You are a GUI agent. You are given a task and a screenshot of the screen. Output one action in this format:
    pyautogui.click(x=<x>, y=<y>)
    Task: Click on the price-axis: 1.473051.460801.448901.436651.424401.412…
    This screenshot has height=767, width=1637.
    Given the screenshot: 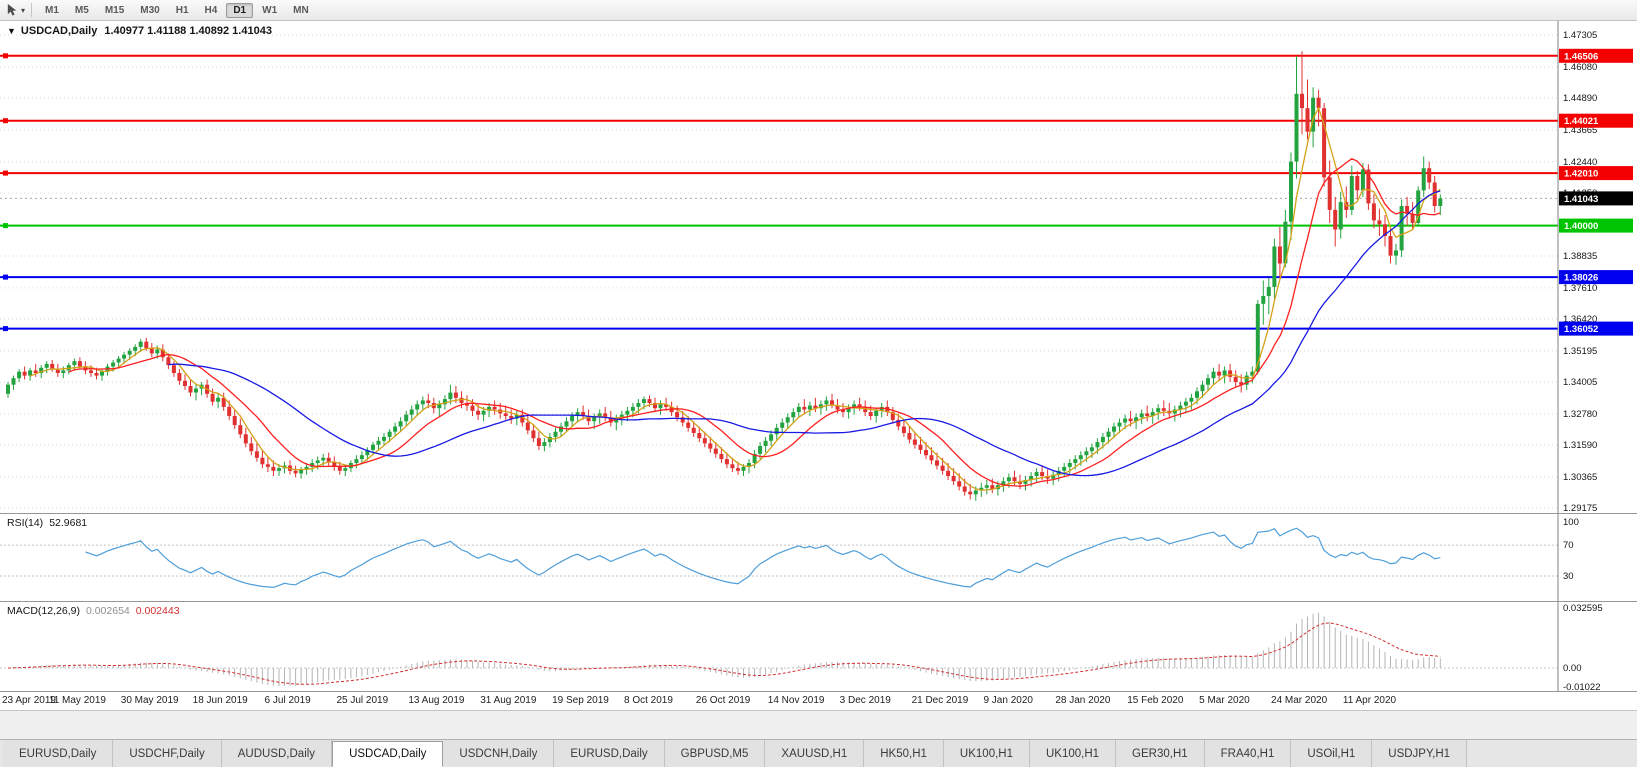 What is the action you would take?
    pyautogui.click(x=1595, y=267)
    